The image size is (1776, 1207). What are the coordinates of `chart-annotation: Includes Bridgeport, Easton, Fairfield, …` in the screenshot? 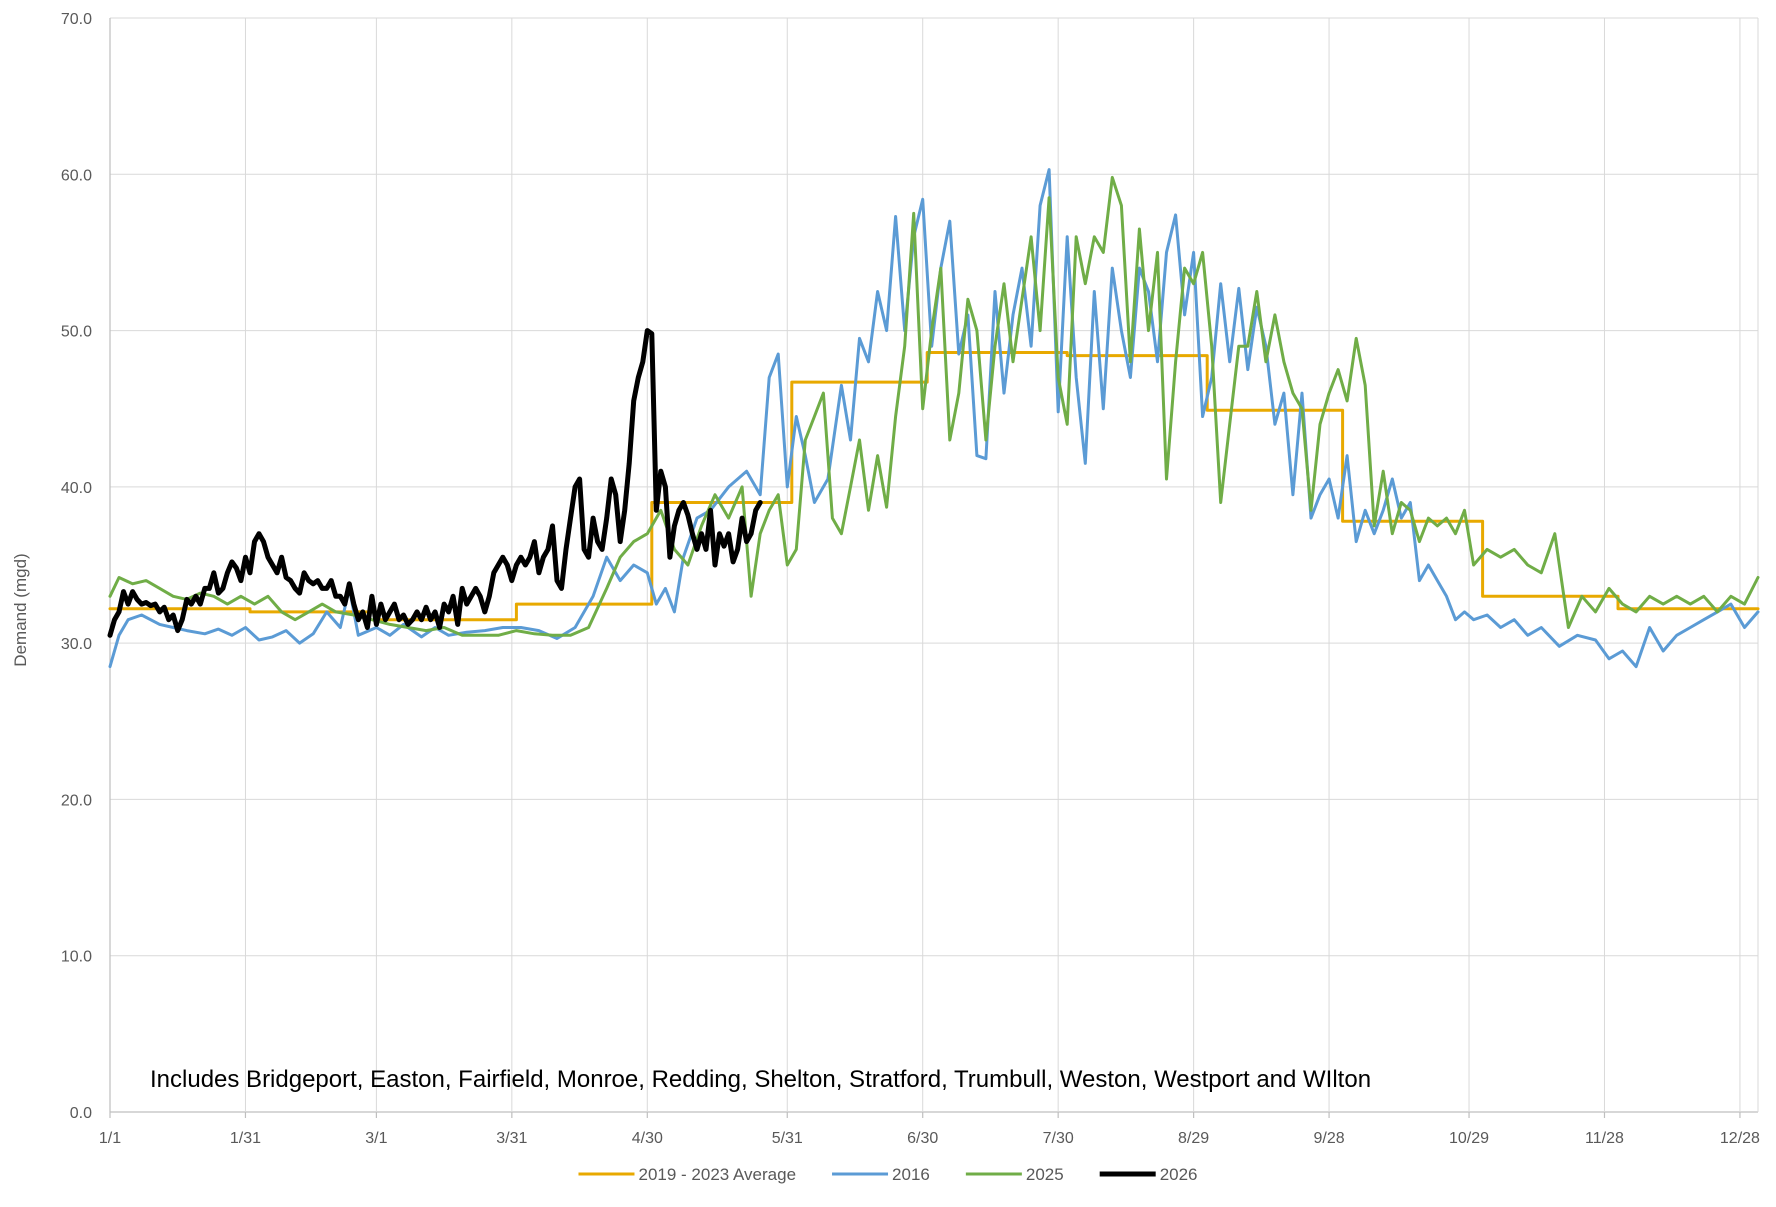 It's located at (760, 1079).